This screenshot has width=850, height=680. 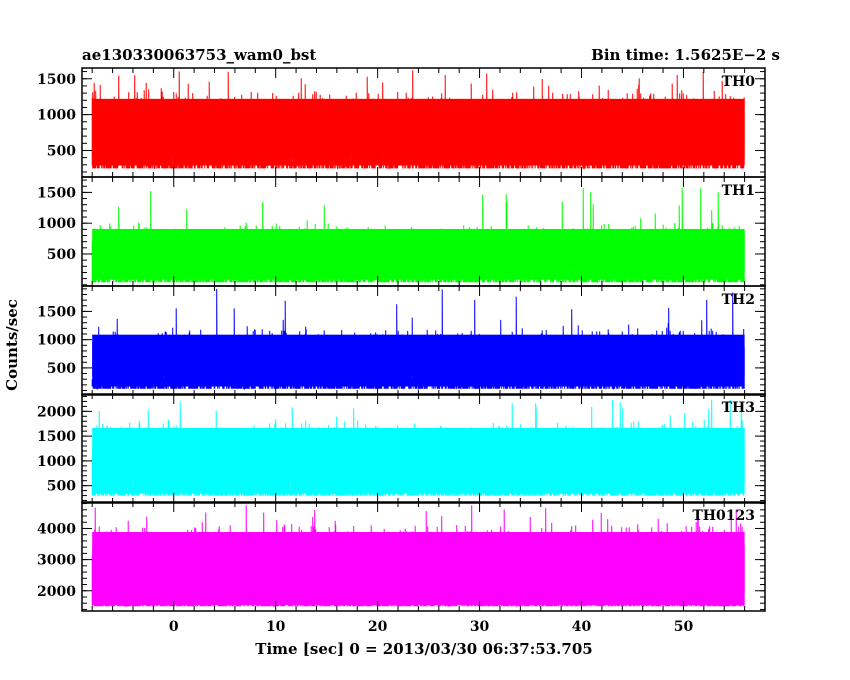 What do you see at coordinates (378, 627) in the screenshot?
I see `x-tick-label: 20` at bounding box center [378, 627].